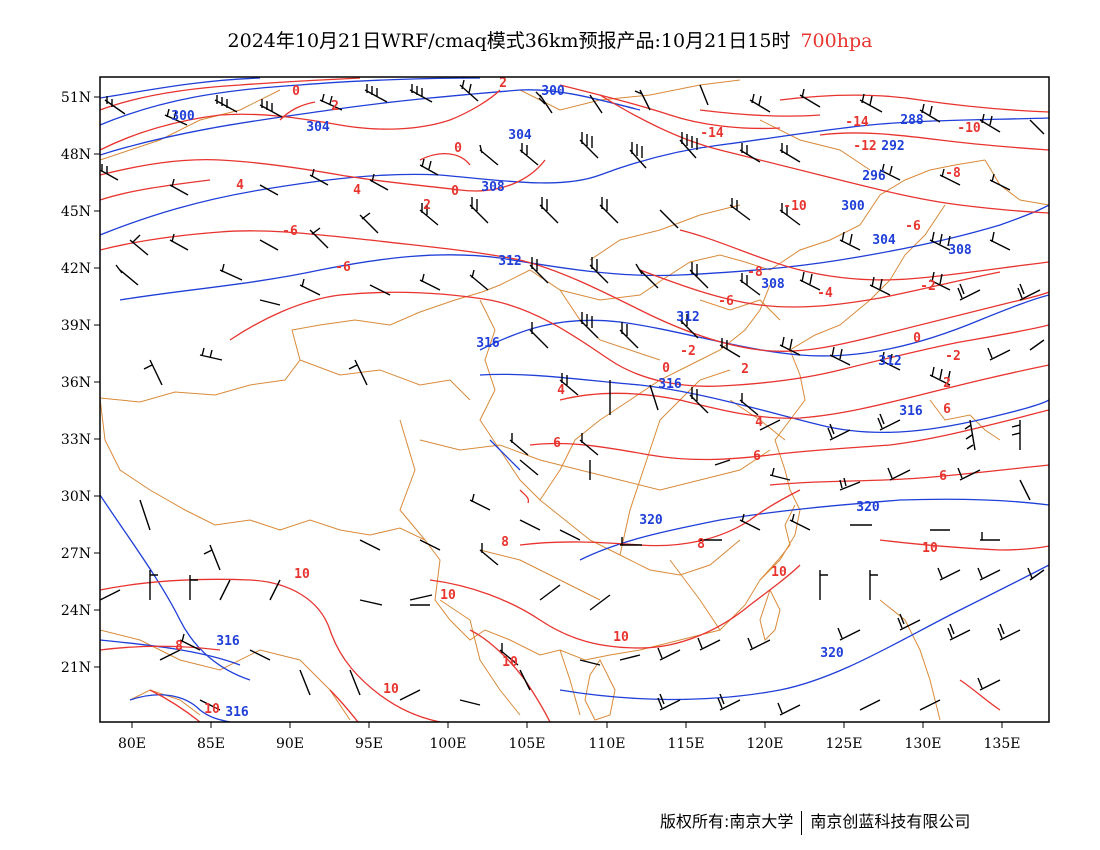 The width and height of the screenshot is (1100, 850). I want to click on lon-label: 100E, so click(448, 744).